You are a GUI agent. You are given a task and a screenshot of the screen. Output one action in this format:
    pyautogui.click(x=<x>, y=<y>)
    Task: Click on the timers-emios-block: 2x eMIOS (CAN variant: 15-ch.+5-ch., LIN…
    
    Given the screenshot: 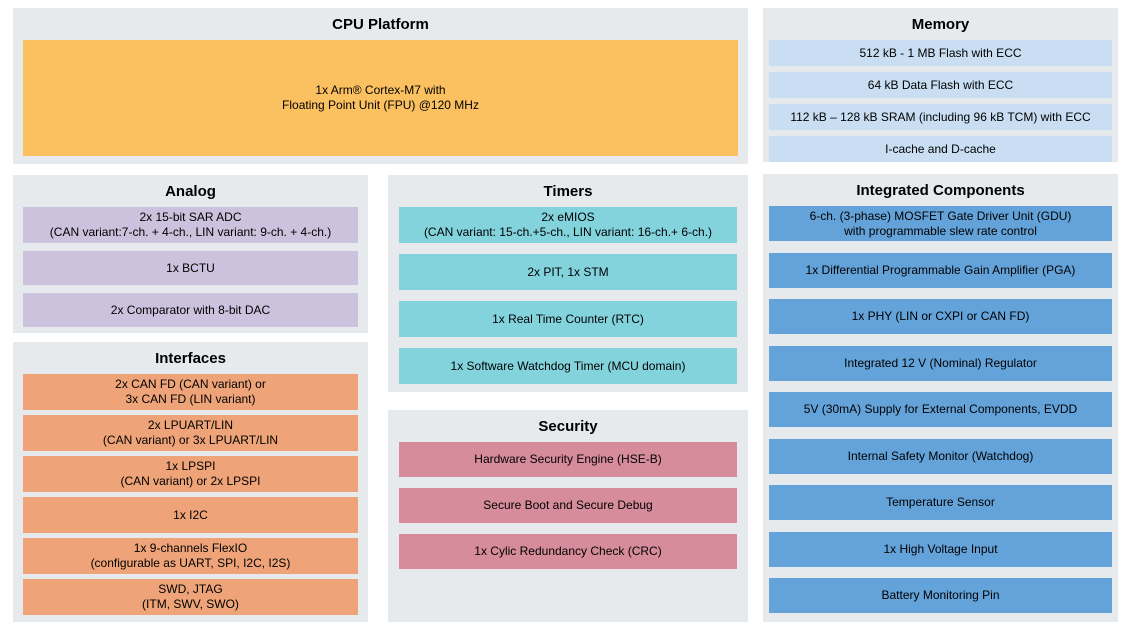 What is the action you would take?
    pyautogui.click(x=568, y=225)
    